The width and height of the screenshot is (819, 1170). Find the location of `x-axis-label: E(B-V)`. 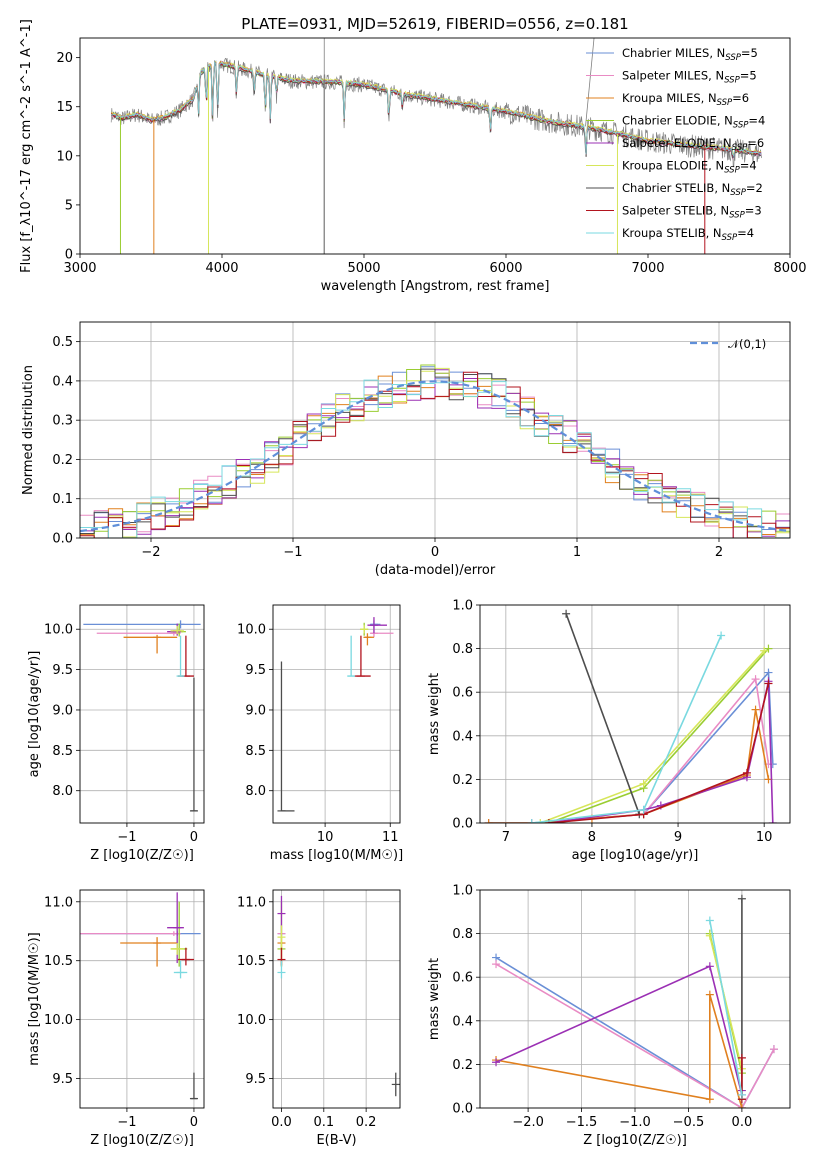

x-axis-label: E(B-V) is located at coordinates (336, 1140).